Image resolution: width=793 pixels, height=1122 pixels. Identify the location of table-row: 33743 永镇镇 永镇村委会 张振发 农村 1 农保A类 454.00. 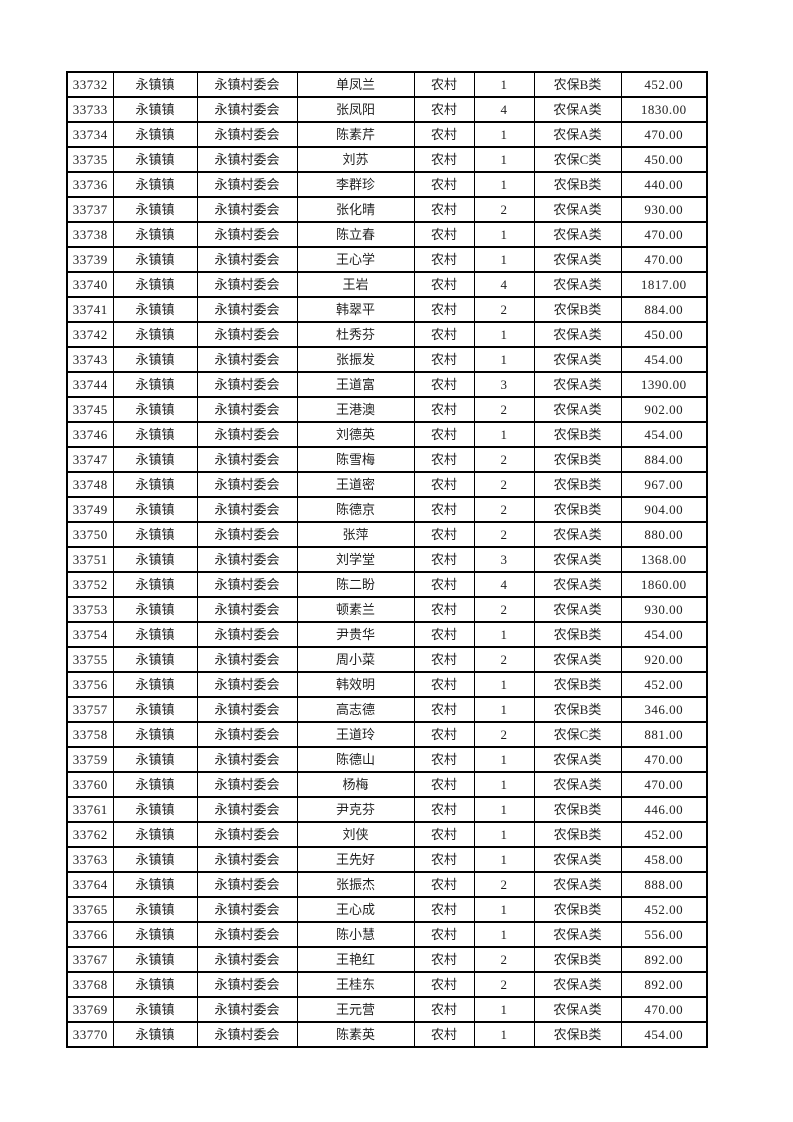
(387, 359).